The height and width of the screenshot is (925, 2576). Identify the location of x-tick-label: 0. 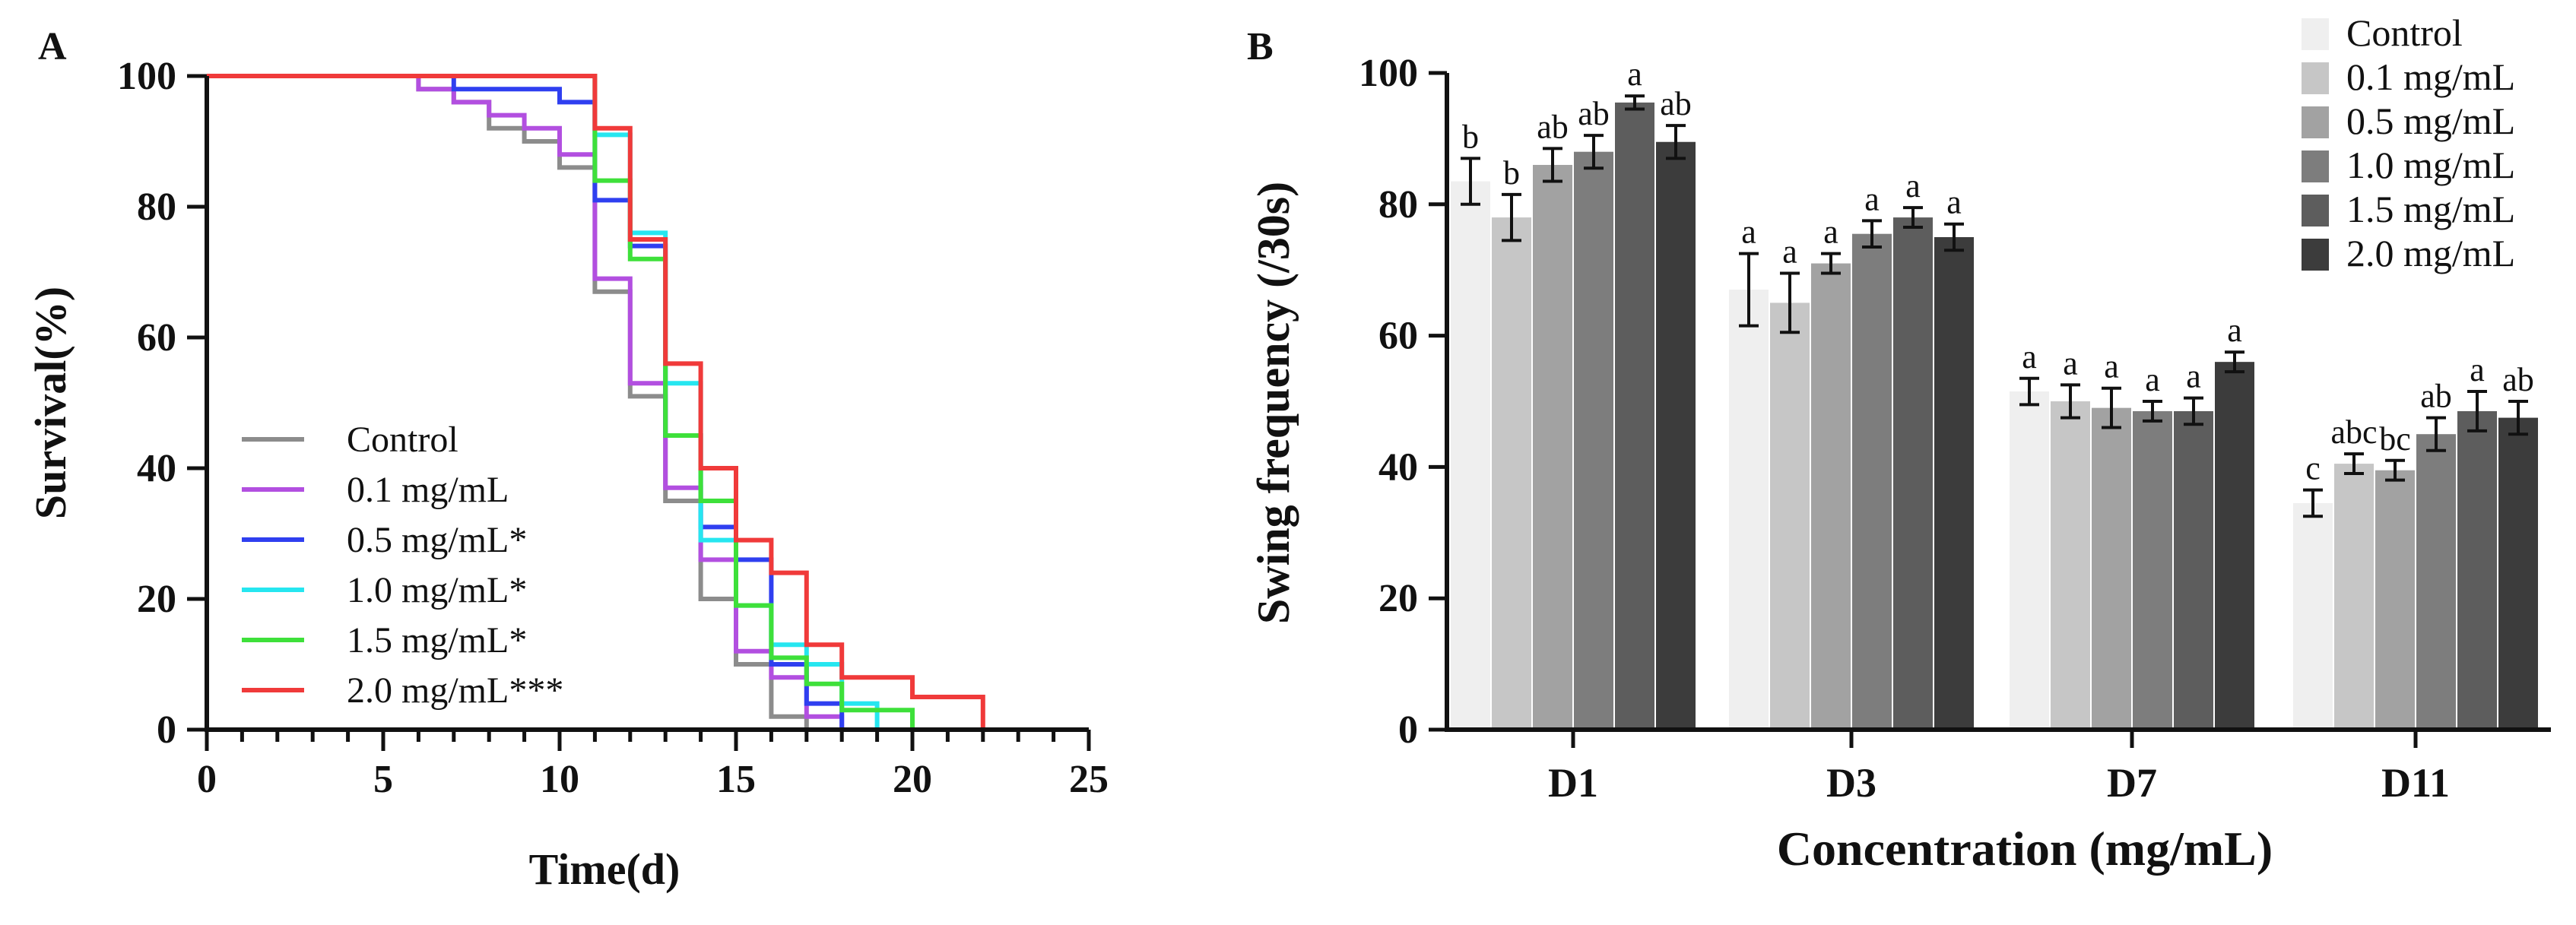
(207, 780).